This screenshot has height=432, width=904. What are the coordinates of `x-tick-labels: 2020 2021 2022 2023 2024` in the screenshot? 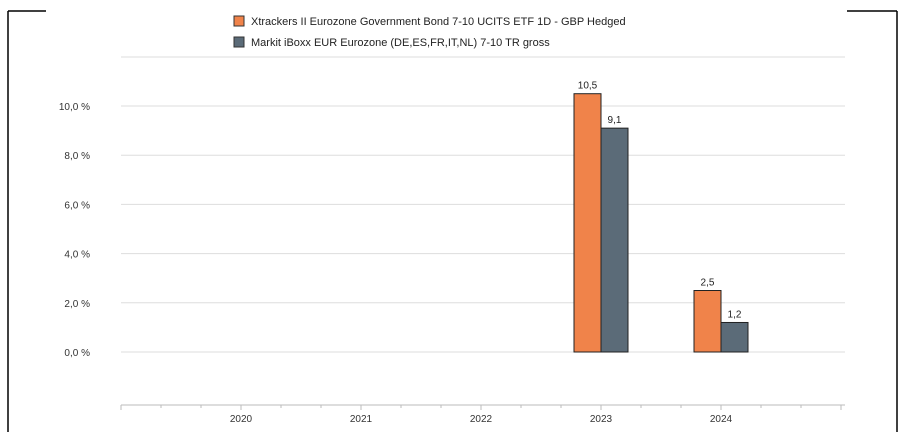 It's located at (481, 419).